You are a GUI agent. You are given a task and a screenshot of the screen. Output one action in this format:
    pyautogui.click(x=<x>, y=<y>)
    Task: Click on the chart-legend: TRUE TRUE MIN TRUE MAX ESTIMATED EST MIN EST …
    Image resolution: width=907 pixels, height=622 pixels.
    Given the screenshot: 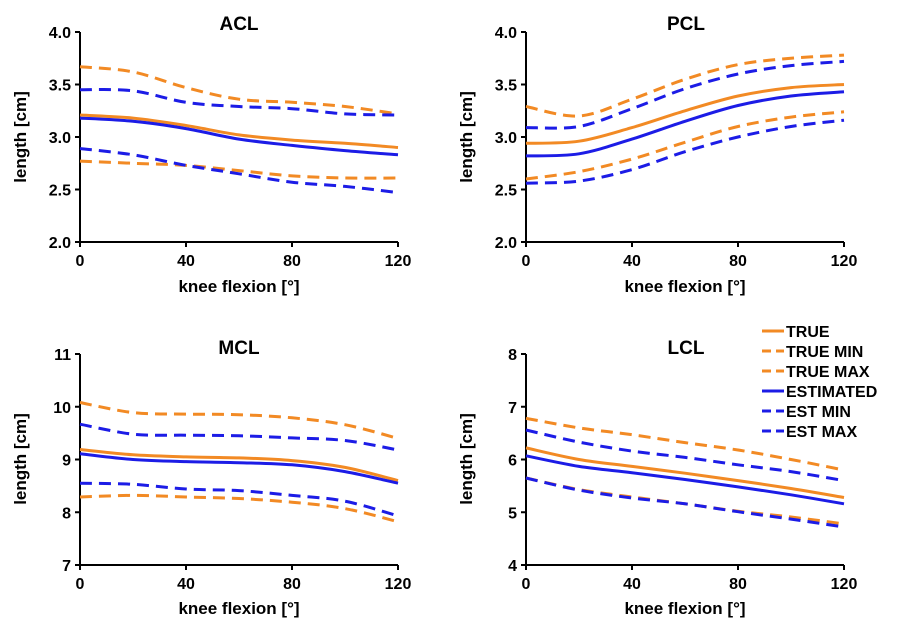 What is the action you would take?
    pyautogui.click(x=819, y=382)
    